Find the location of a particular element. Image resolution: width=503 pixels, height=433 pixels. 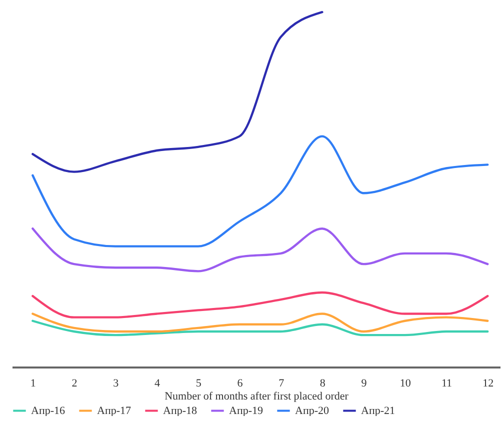

x-tick-label: 7 is located at coordinates (281, 384).